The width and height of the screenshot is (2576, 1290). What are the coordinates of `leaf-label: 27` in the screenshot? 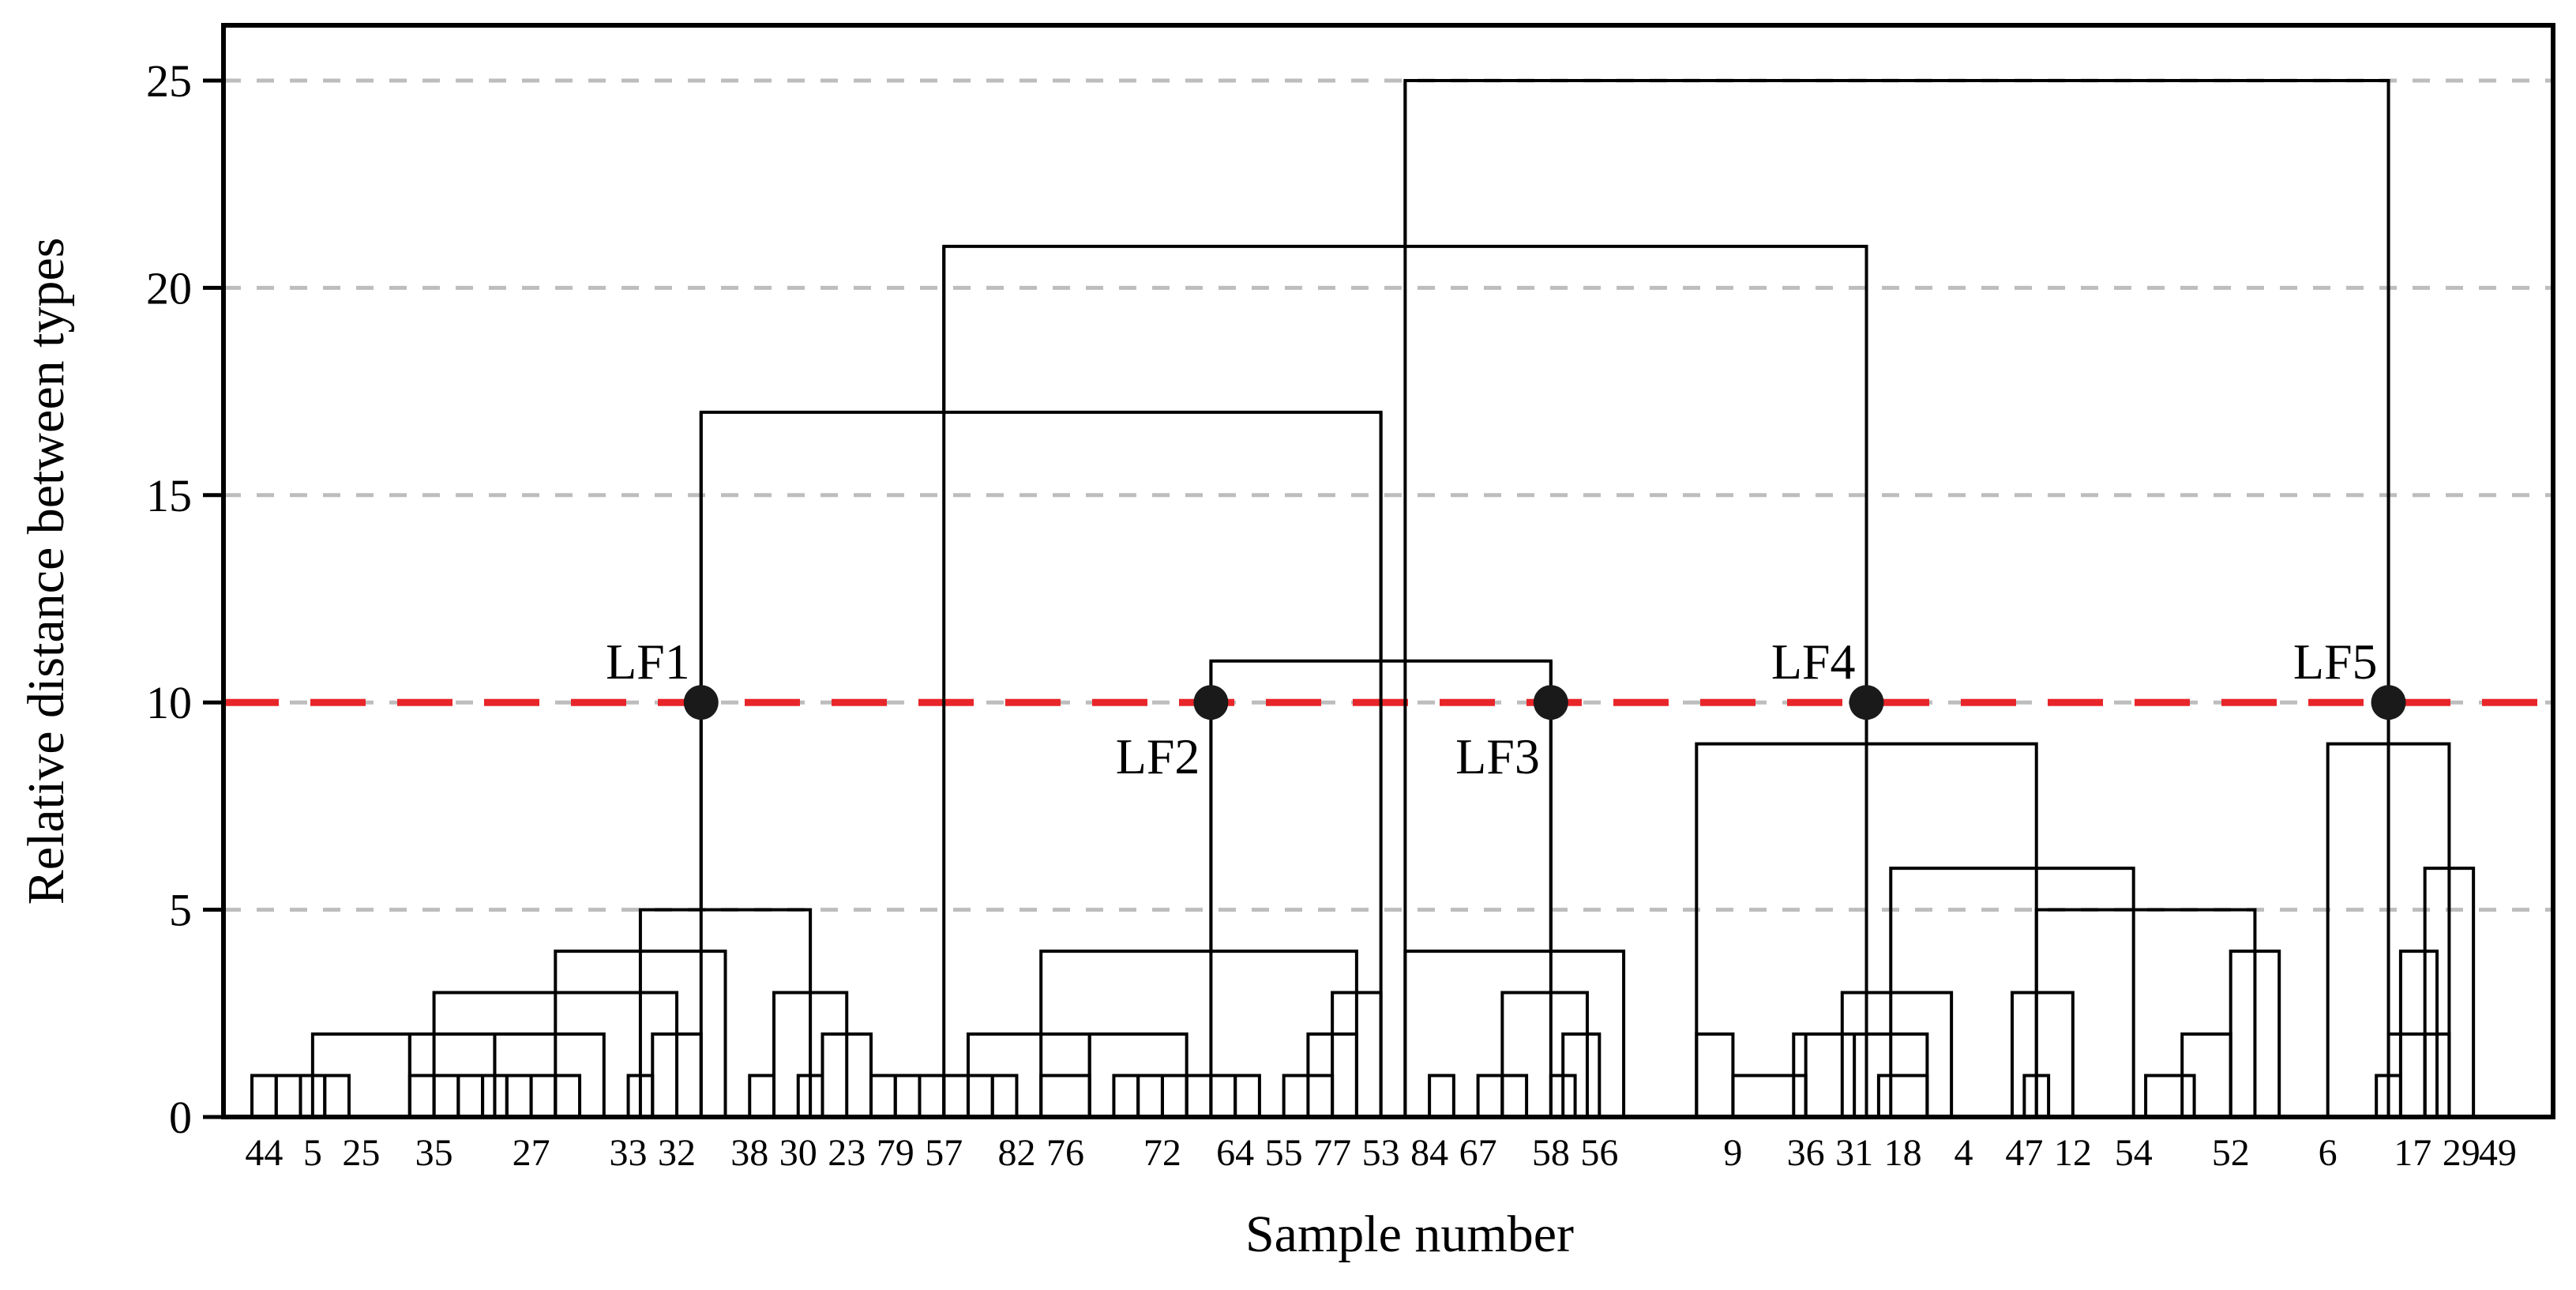 It's located at (531, 1153).